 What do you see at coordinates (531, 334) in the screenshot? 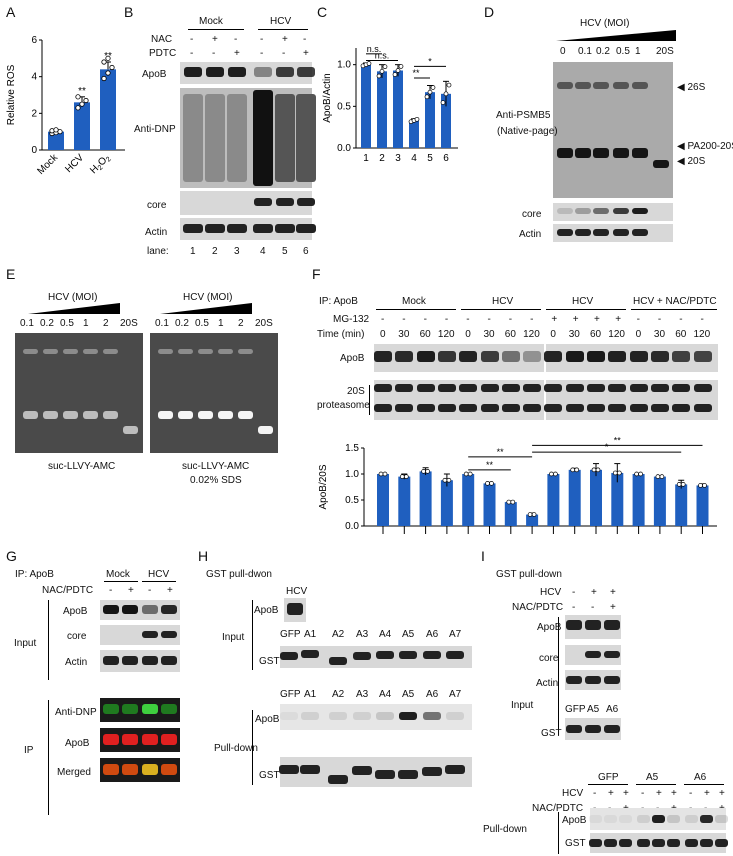
I see `time-value: 120` at bounding box center [531, 334].